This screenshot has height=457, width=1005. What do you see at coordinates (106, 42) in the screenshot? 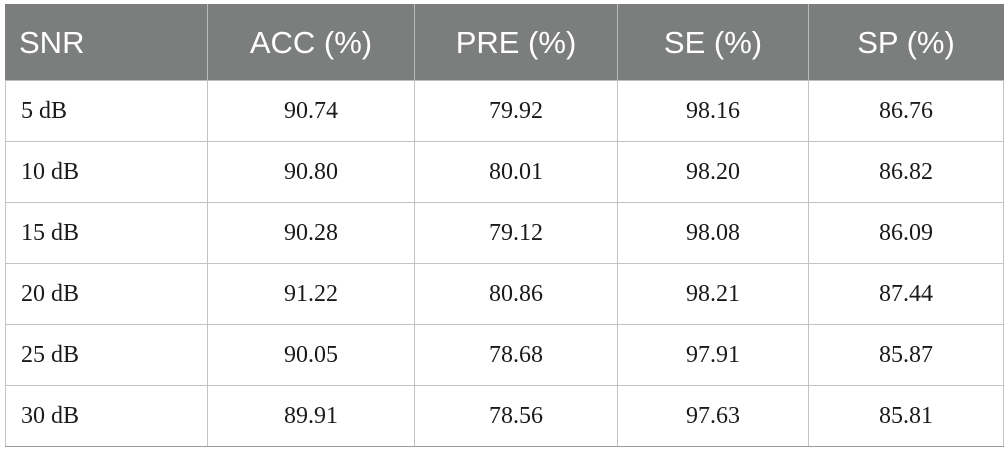
I see `header-snr: SNR` at bounding box center [106, 42].